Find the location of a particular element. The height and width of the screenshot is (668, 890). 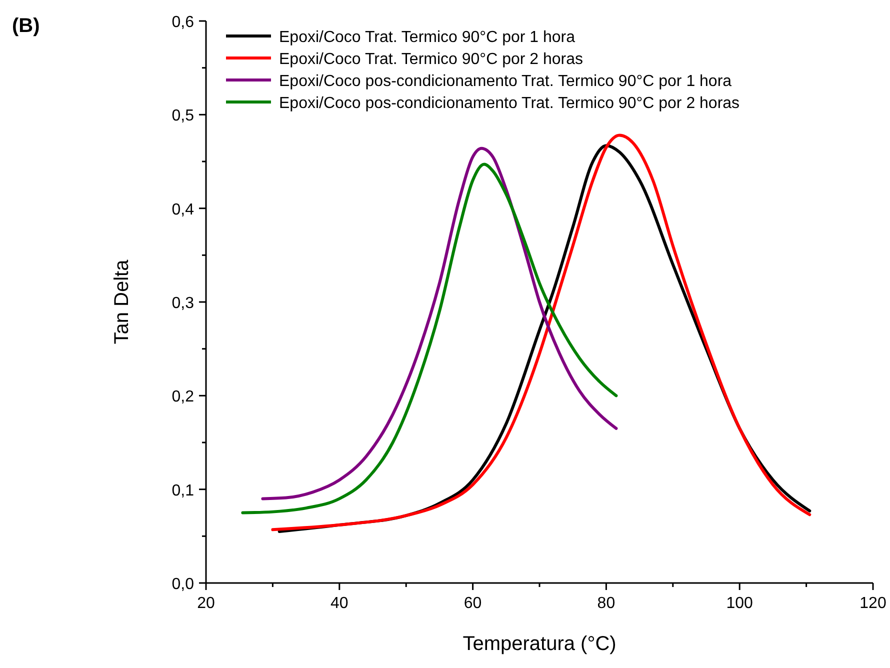

x-tick-label: 80 is located at coordinates (606, 603).